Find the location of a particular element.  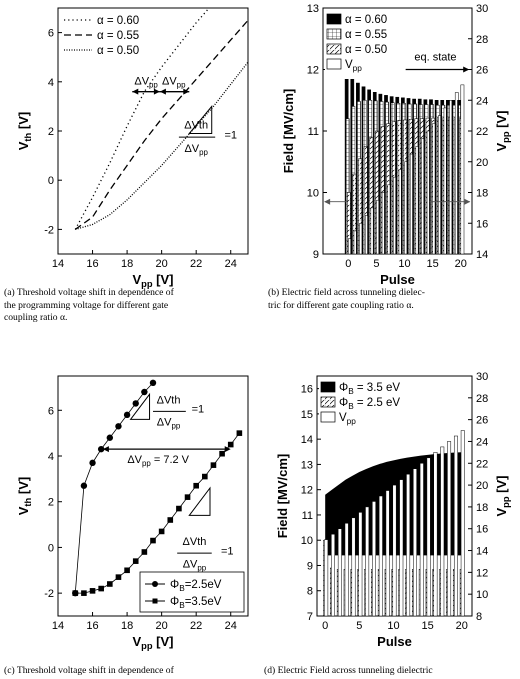

slope-triangle is located at coordinates (200, 119).